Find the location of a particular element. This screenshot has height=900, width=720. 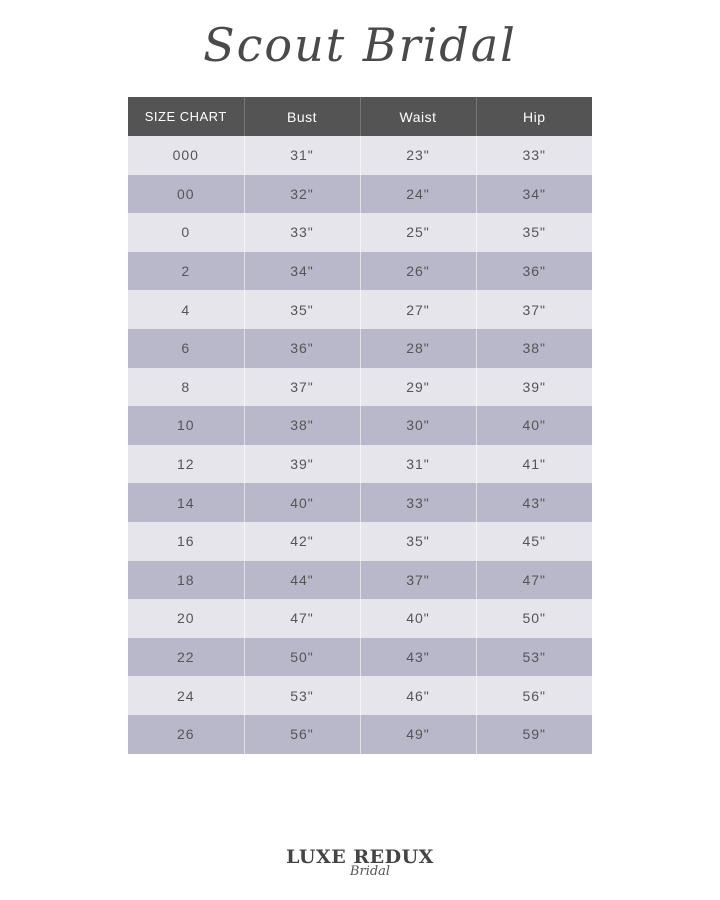

cell-bust: 56" is located at coordinates (301, 734).